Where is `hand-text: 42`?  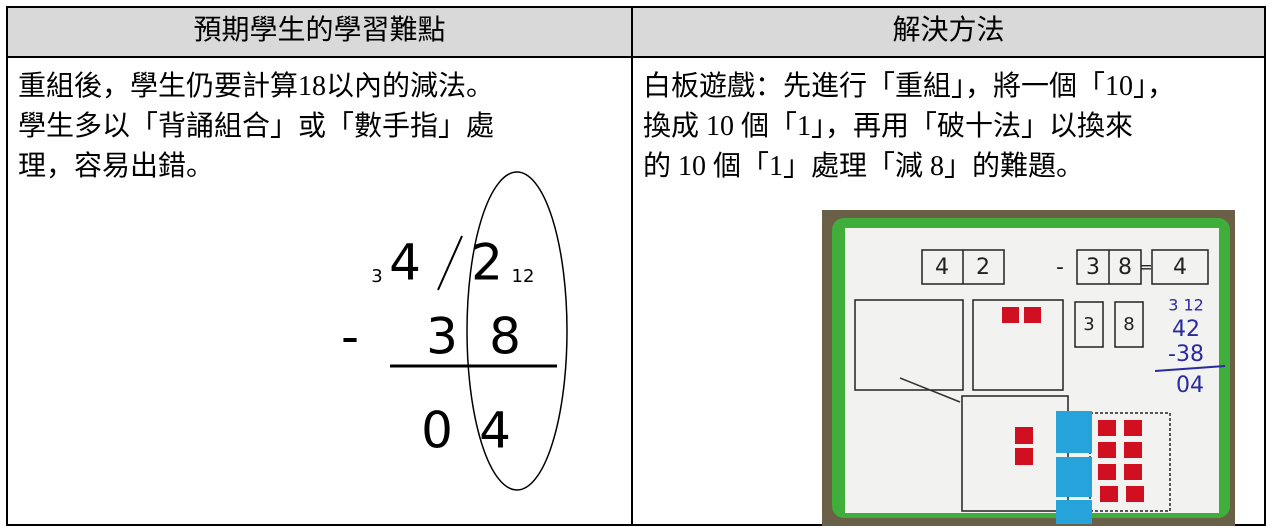
hand-text: 42 is located at coordinates (1186, 329).